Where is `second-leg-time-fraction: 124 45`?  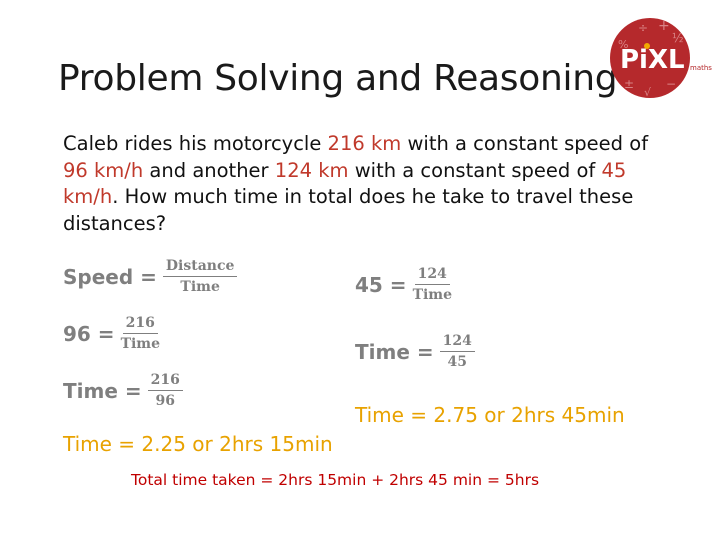 second-leg-time-fraction: 124 45 is located at coordinates (457, 351).